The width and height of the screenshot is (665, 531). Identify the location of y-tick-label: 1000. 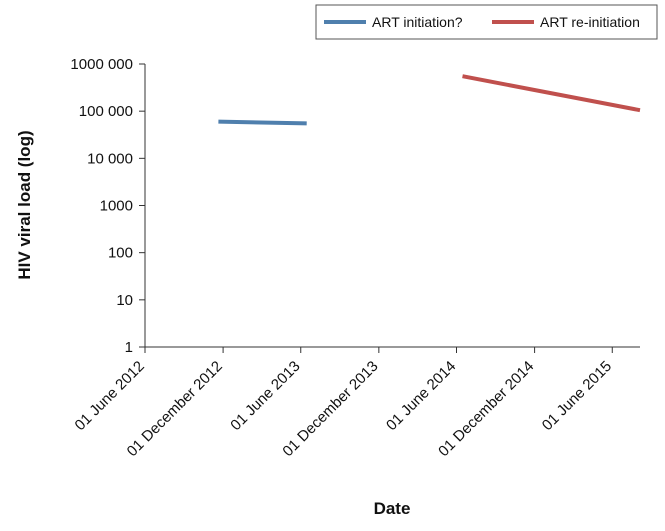
(116, 206).